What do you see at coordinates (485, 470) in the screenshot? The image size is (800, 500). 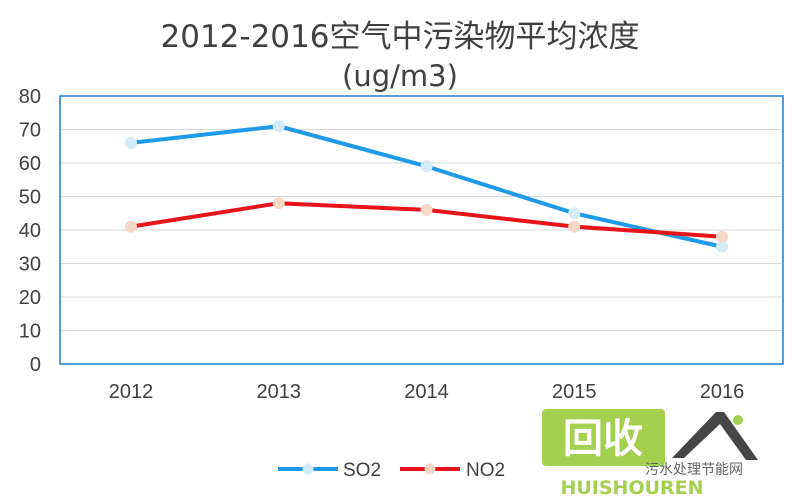 I see `legend-label-no2: NO2` at bounding box center [485, 470].